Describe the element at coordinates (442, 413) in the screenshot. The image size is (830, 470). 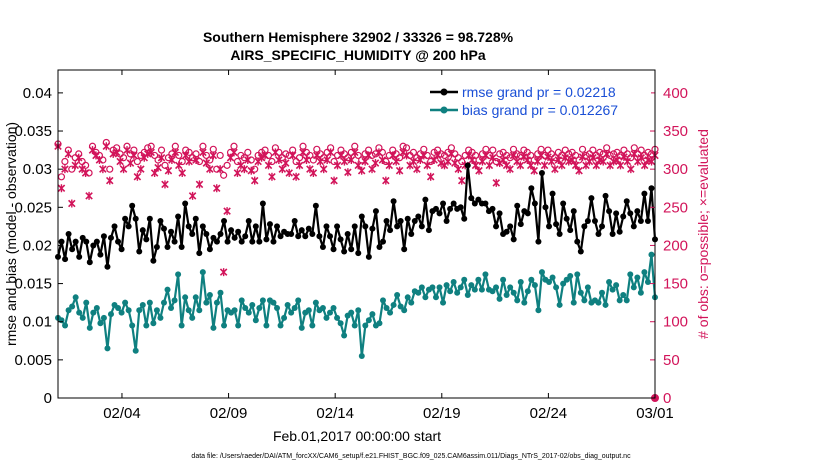
I see `x-tick-label: 02/19` at that location.